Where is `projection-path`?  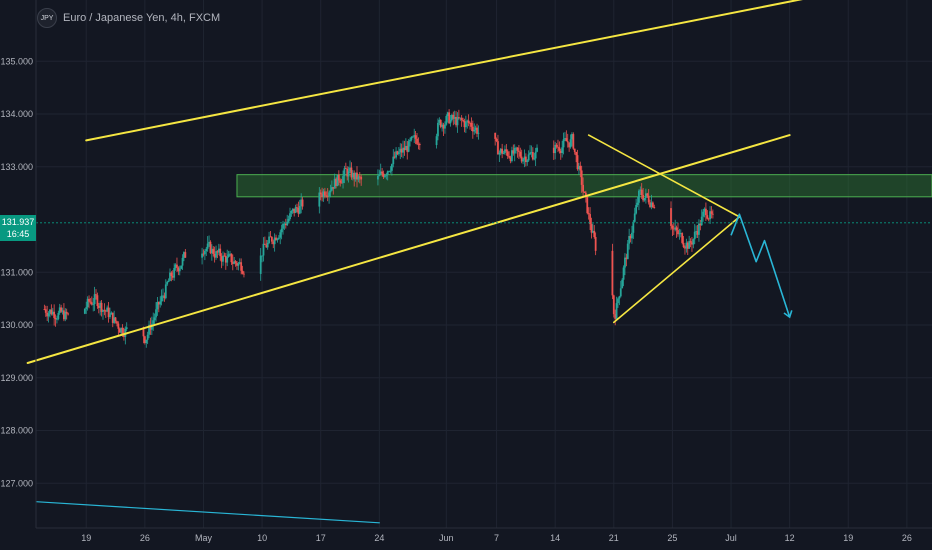 projection-path is located at coordinates (760, 265).